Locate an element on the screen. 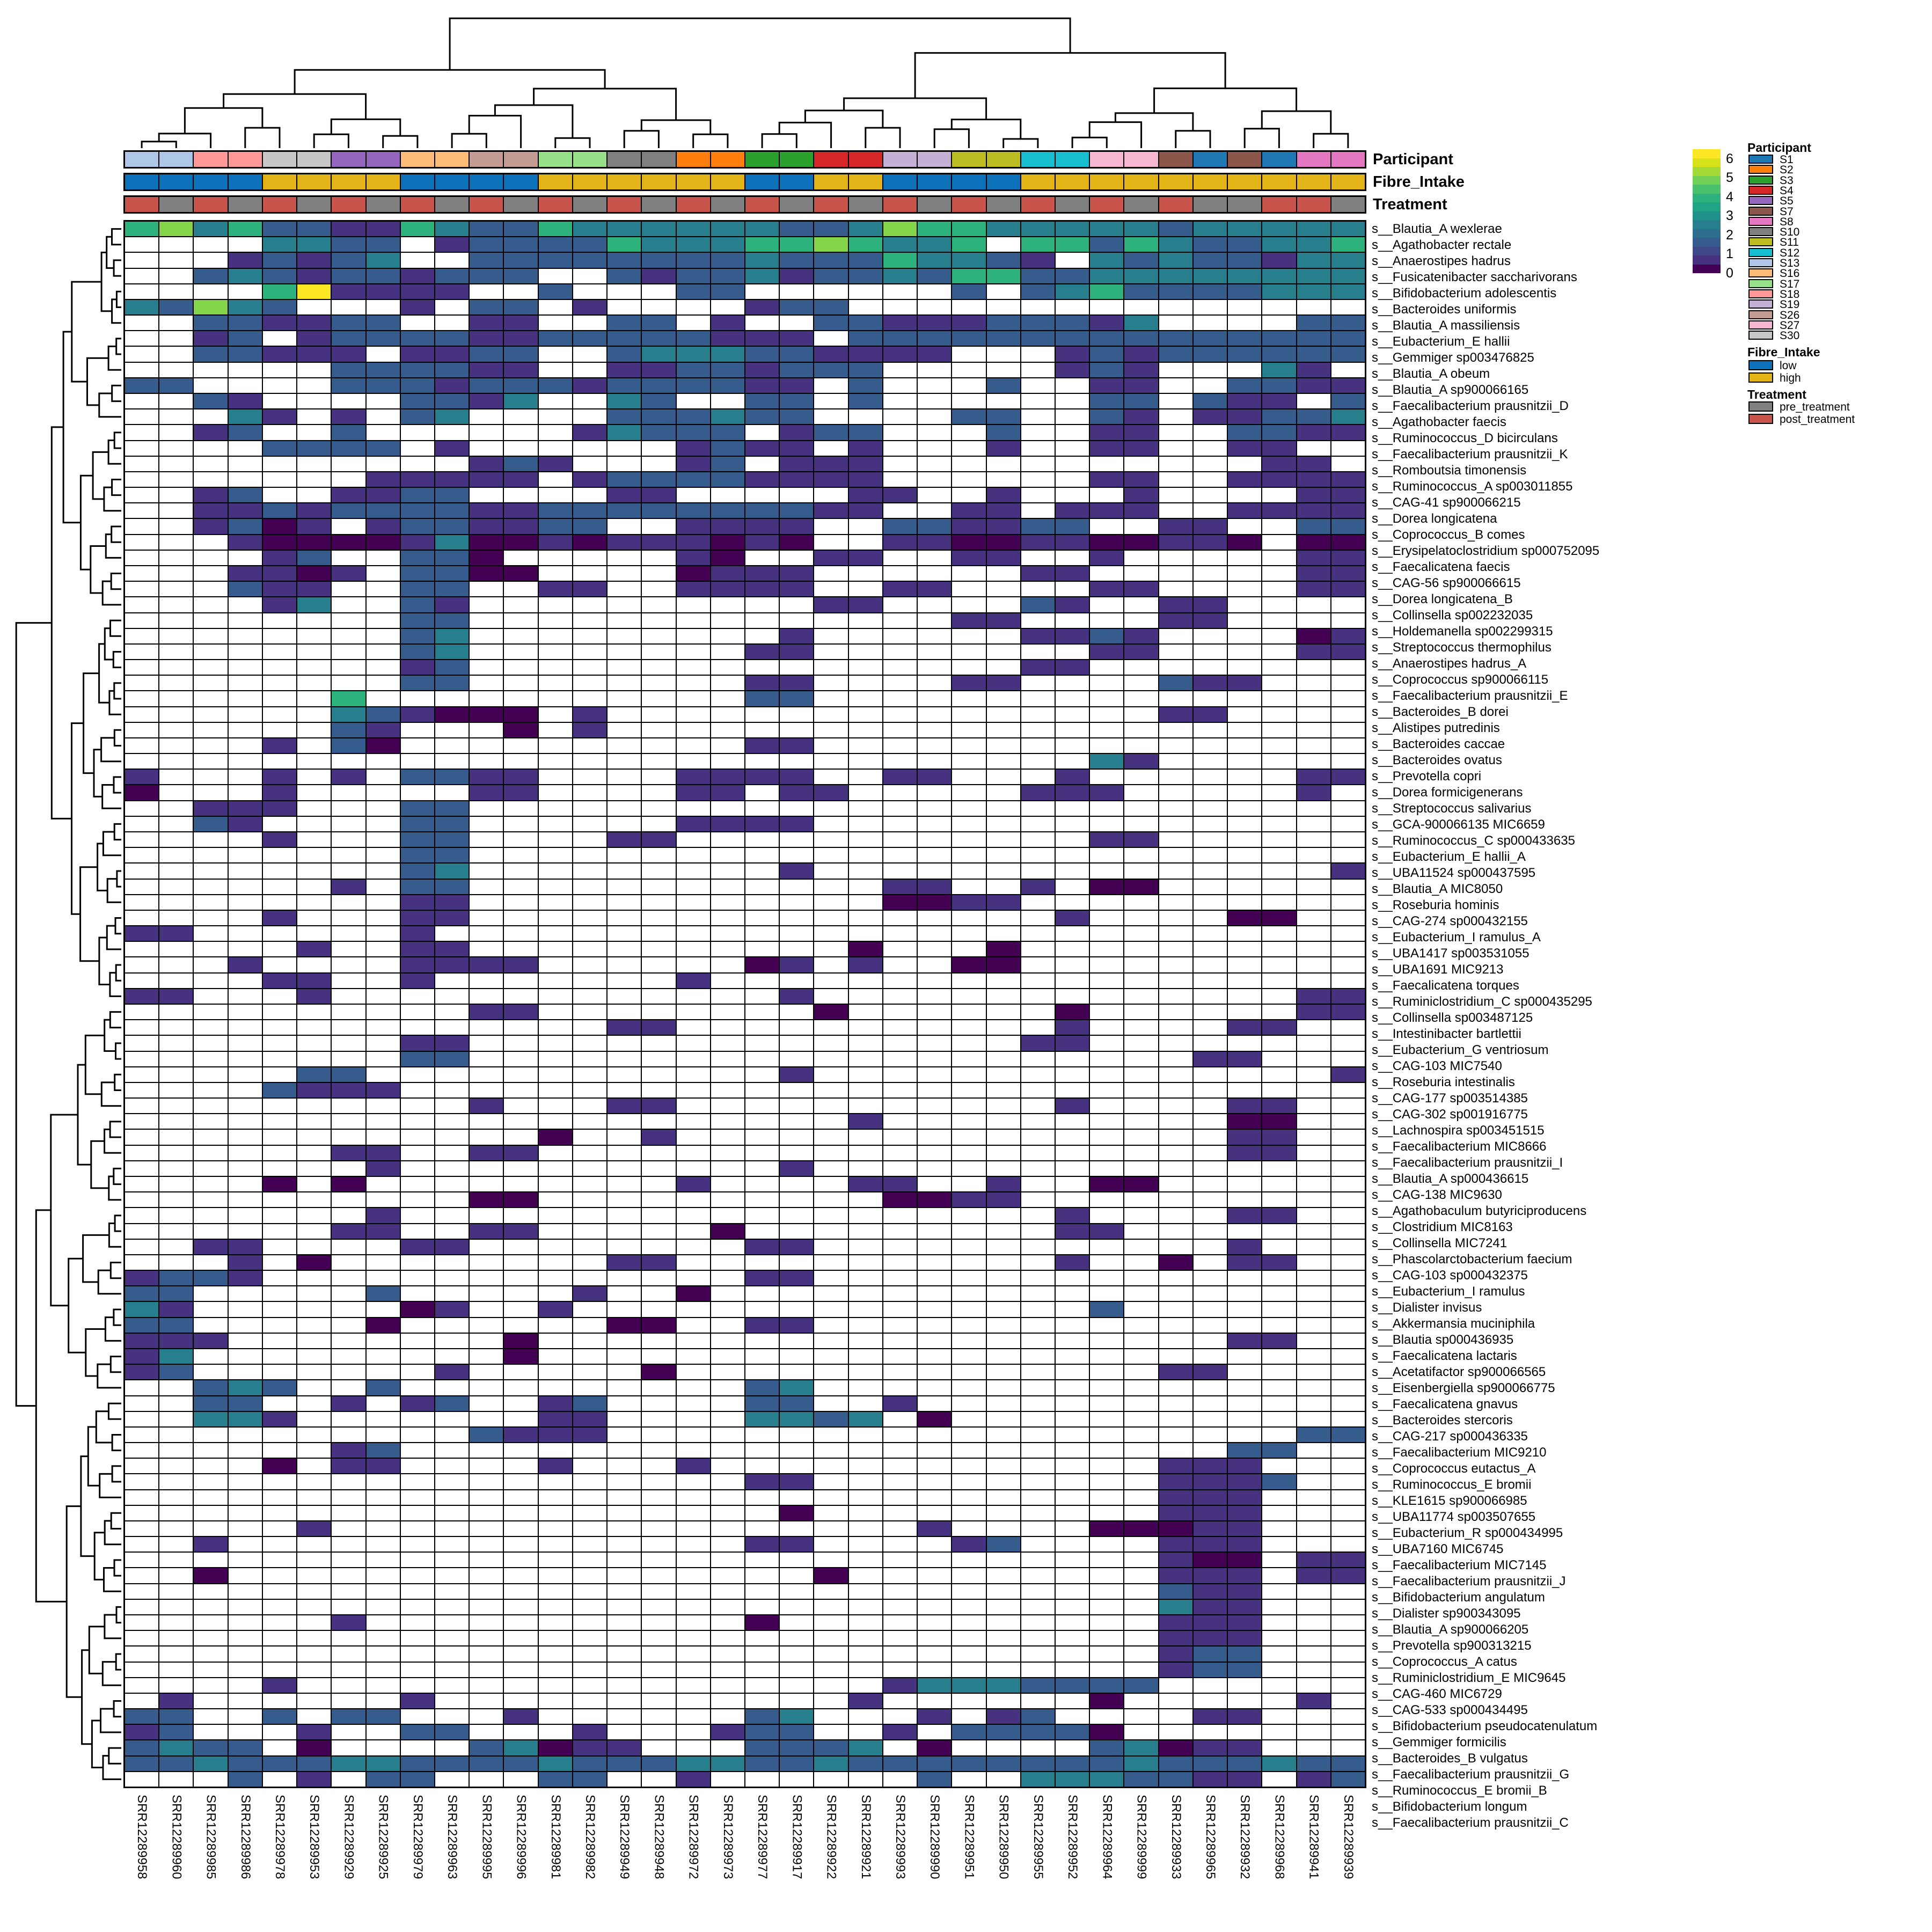 This screenshot has width=1932, height=1932. column-label-text: SRR12289963 is located at coordinates (452, 1837).